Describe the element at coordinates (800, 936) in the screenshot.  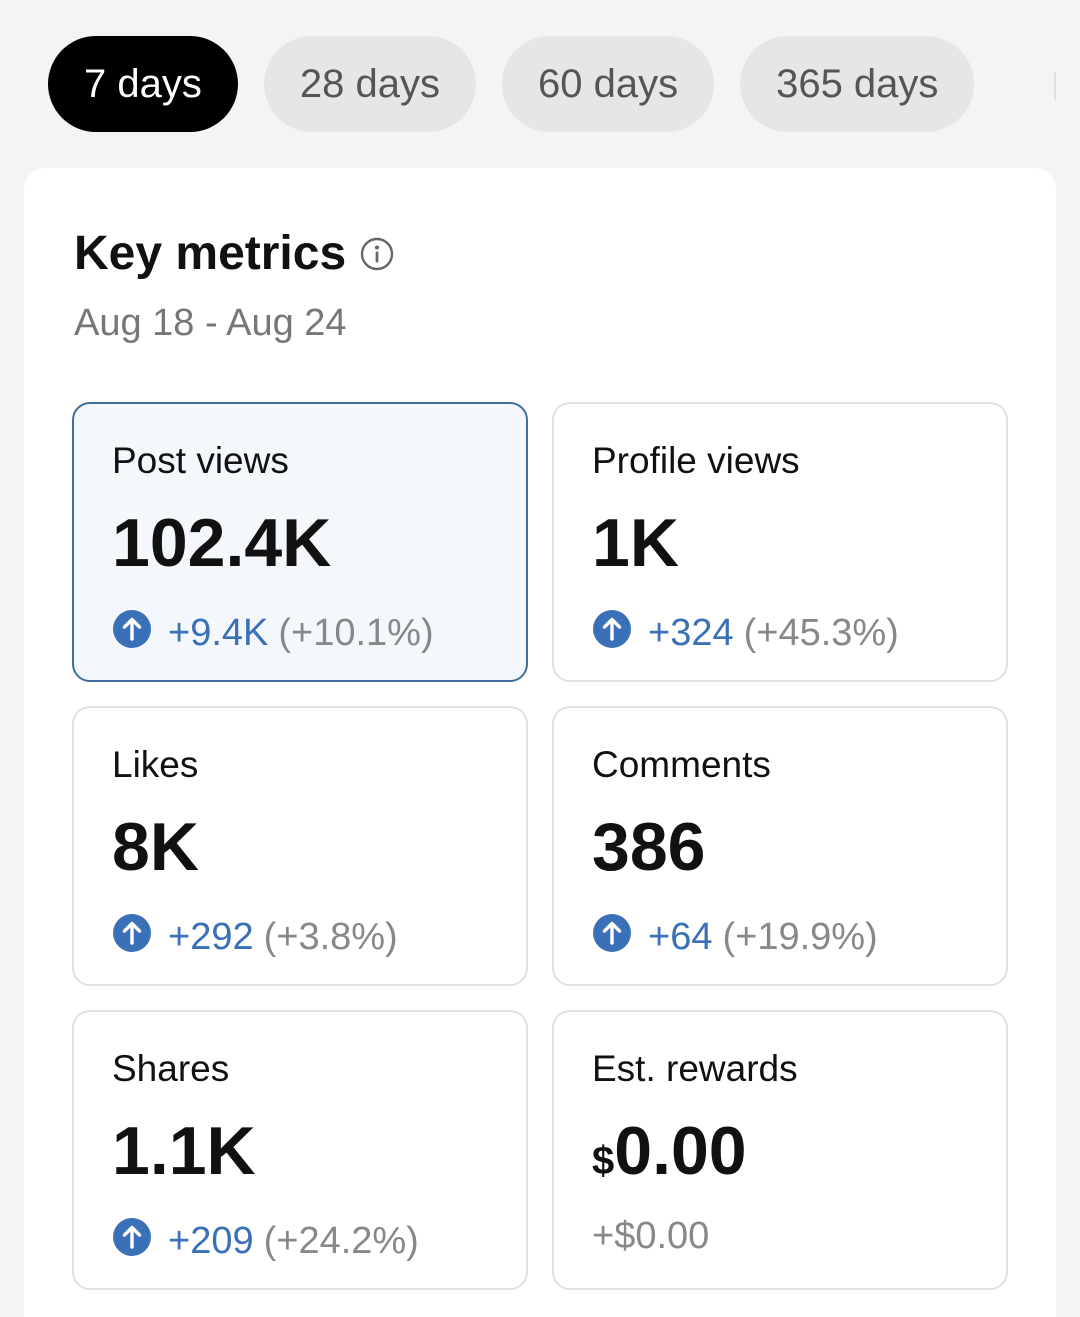
I see `metric-percent: (+19.9%)` at that location.